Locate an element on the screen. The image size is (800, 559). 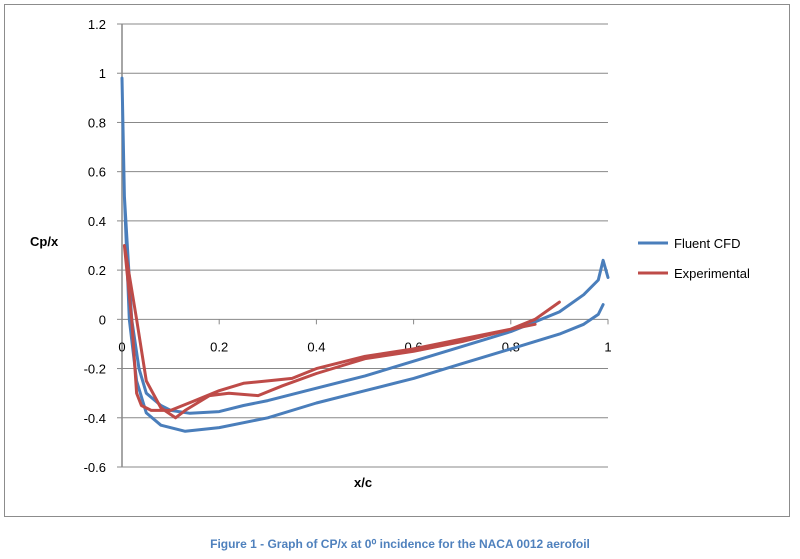
legend-label-experimental: Experimental is located at coordinates (712, 273).